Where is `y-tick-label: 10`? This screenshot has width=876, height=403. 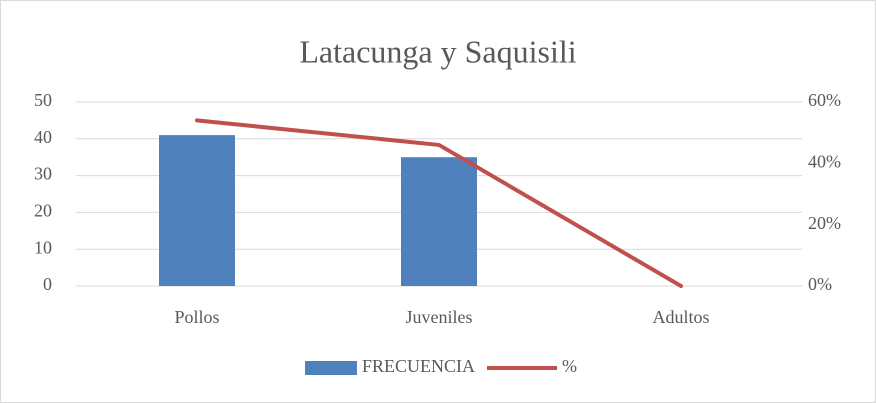 y-tick-label: 10 is located at coordinates (43, 247).